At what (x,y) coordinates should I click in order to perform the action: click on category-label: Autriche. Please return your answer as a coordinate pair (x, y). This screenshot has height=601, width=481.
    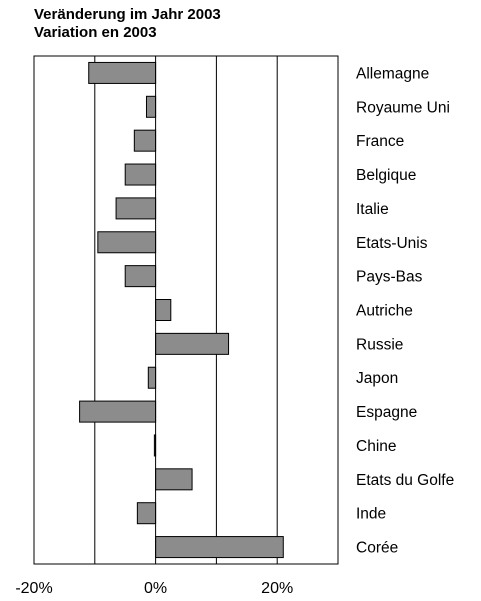
    Looking at the image, I should click on (384, 311).